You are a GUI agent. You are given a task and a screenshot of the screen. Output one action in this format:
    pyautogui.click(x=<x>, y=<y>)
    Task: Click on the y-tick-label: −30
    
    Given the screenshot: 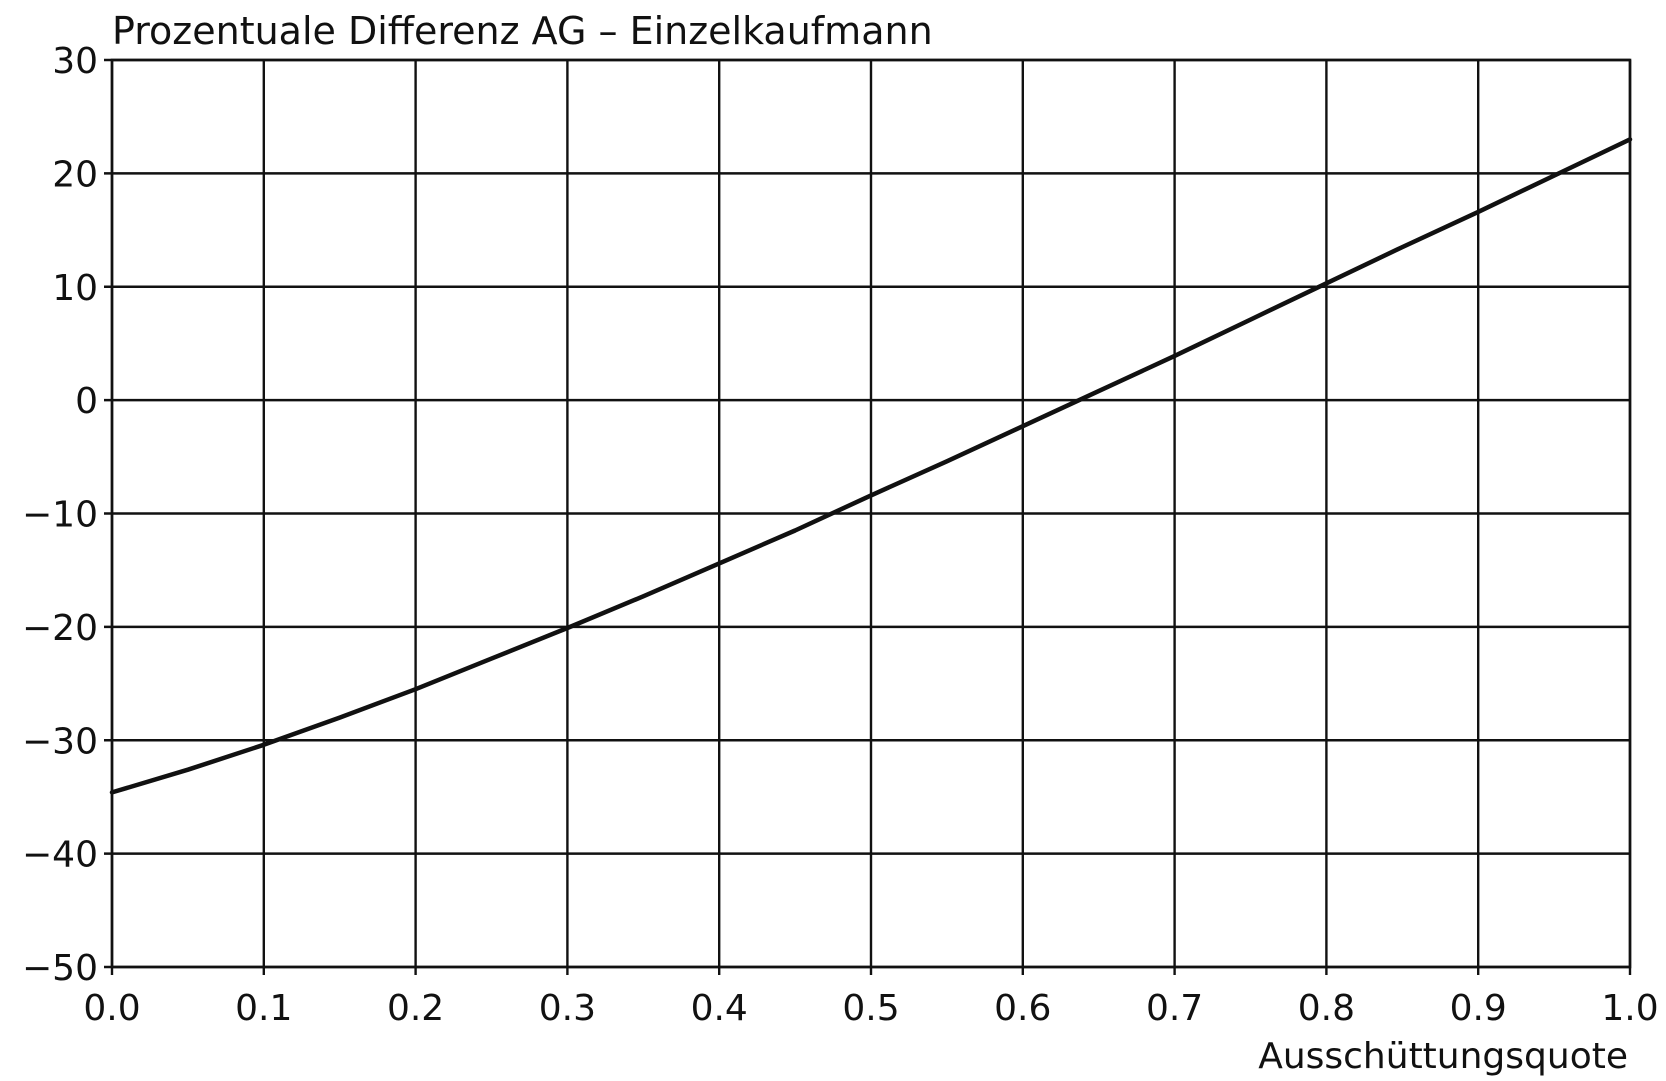 What is the action you would take?
    pyautogui.click(x=60, y=741)
    